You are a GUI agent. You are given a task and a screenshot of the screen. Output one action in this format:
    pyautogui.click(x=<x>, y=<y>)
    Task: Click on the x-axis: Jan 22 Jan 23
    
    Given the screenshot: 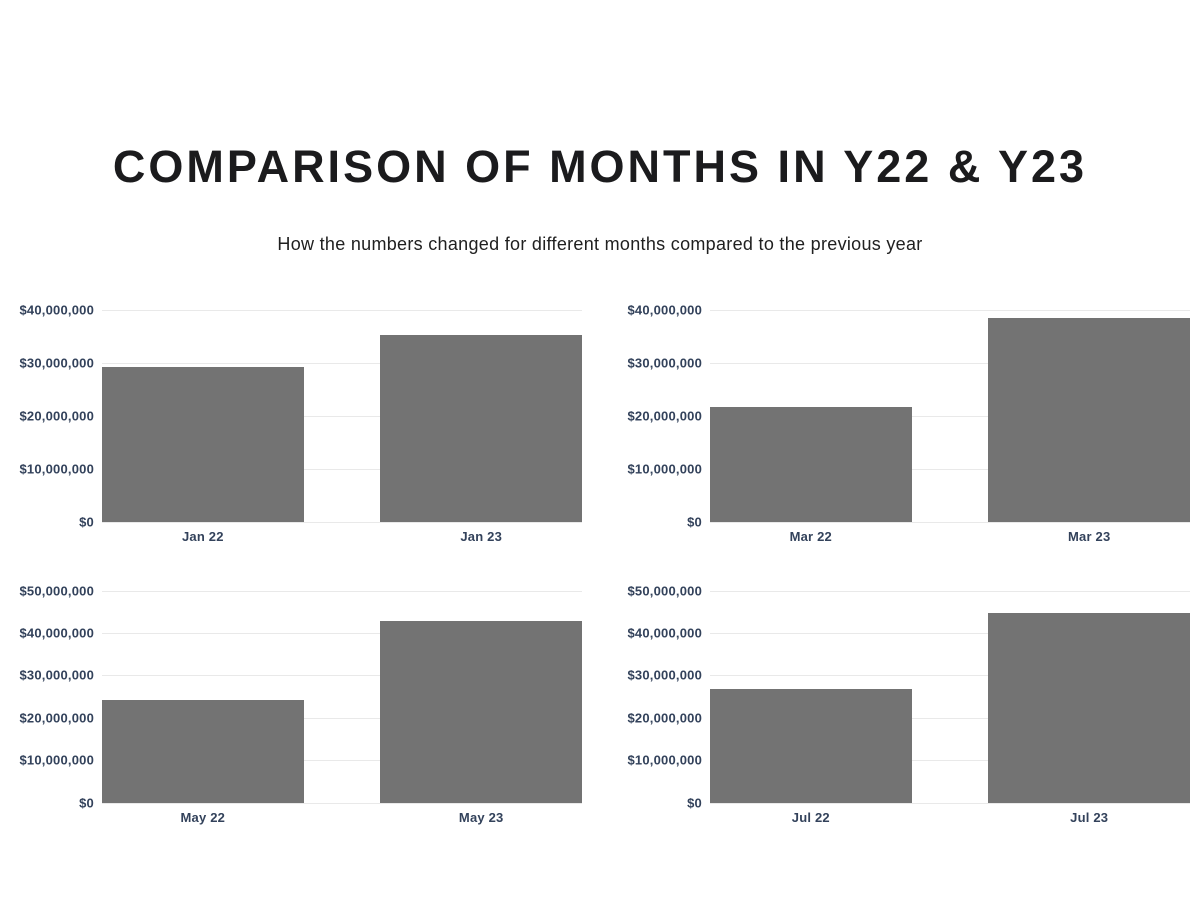 What is the action you would take?
    pyautogui.click(x=342, y=536)
    